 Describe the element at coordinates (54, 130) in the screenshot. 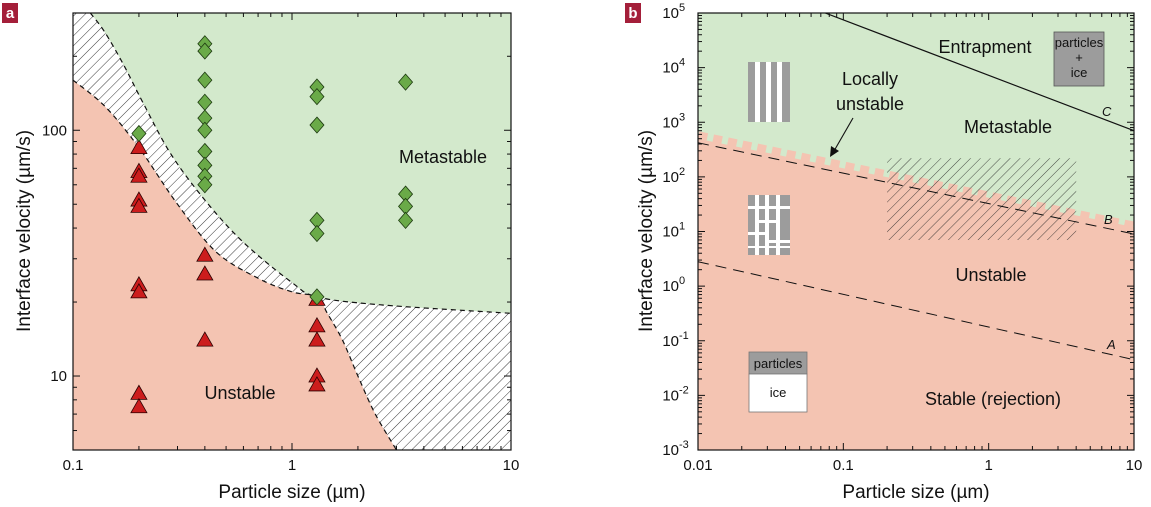

I see `y-tick-label: 100` at that location.